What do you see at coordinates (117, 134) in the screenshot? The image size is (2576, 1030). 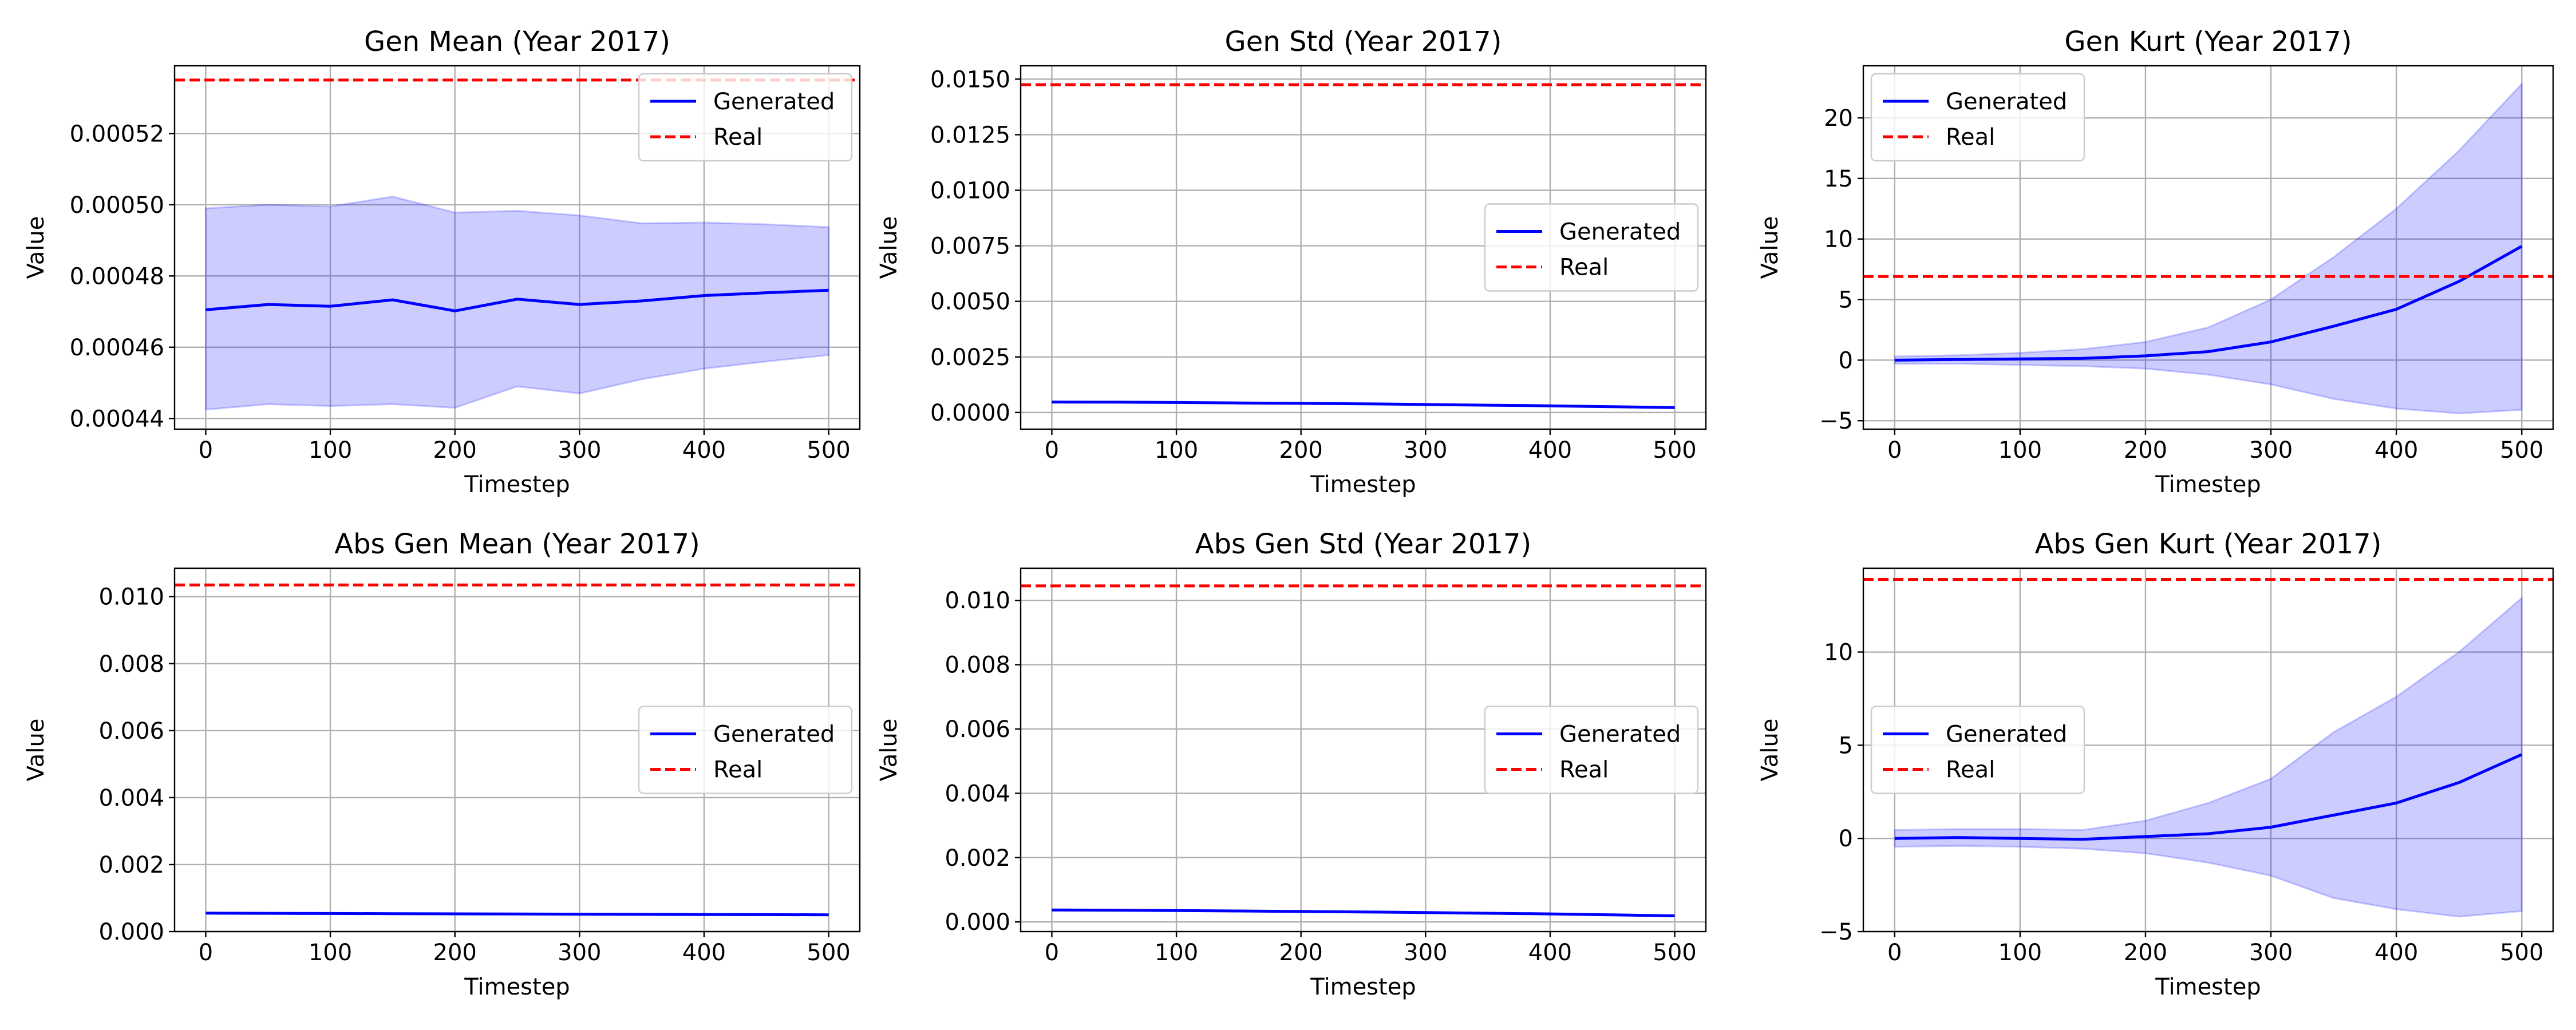 I see `y-tick-label: 0.00052` at bounding box center [117, 134].